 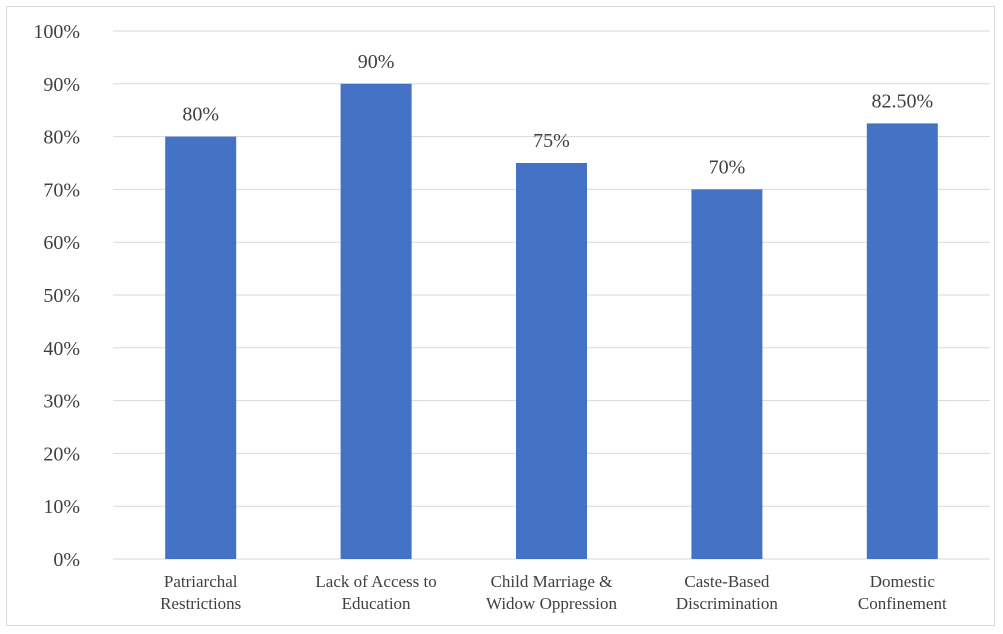 I want to click on y-tick-label: 10%, so click(x=61, y=507).